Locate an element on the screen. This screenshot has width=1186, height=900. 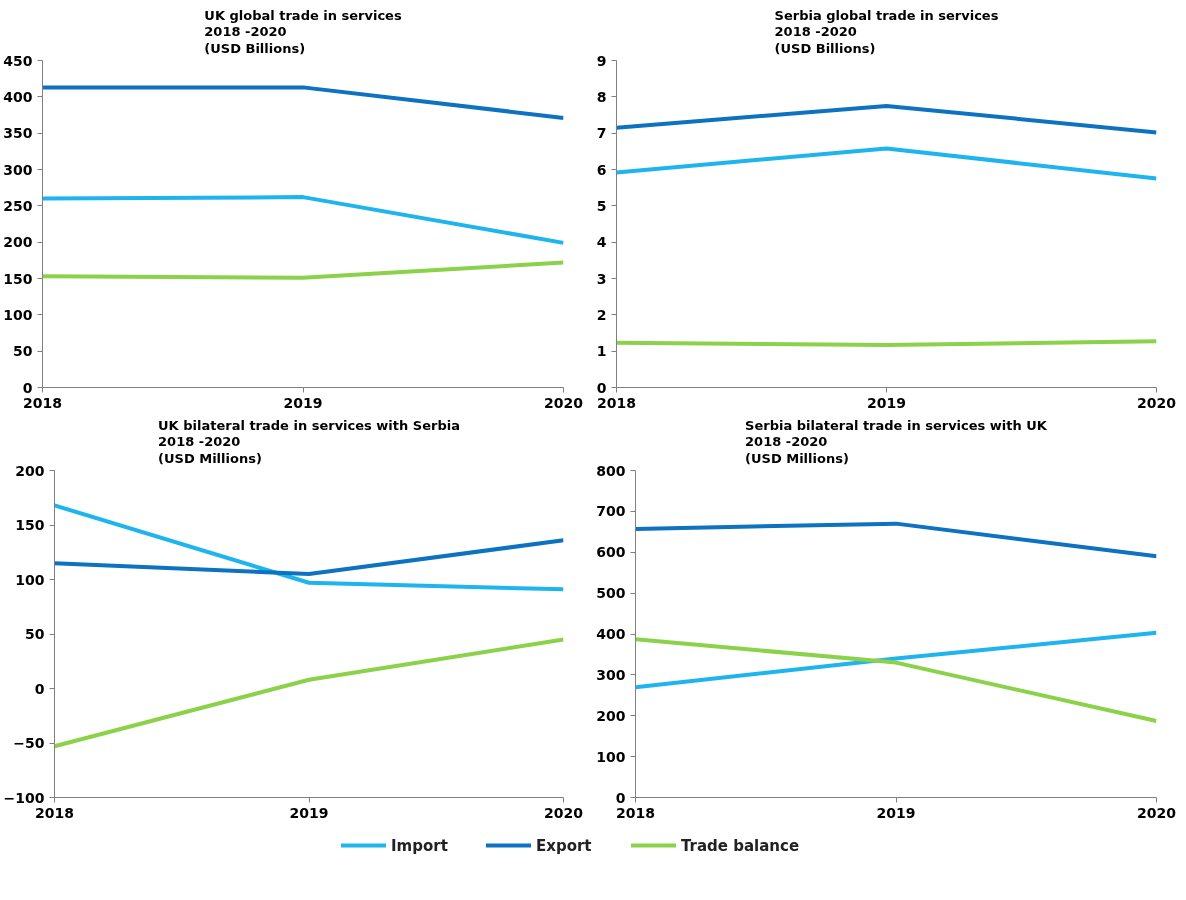
y-tick-label: 700 is located at coordinates (611, 511).